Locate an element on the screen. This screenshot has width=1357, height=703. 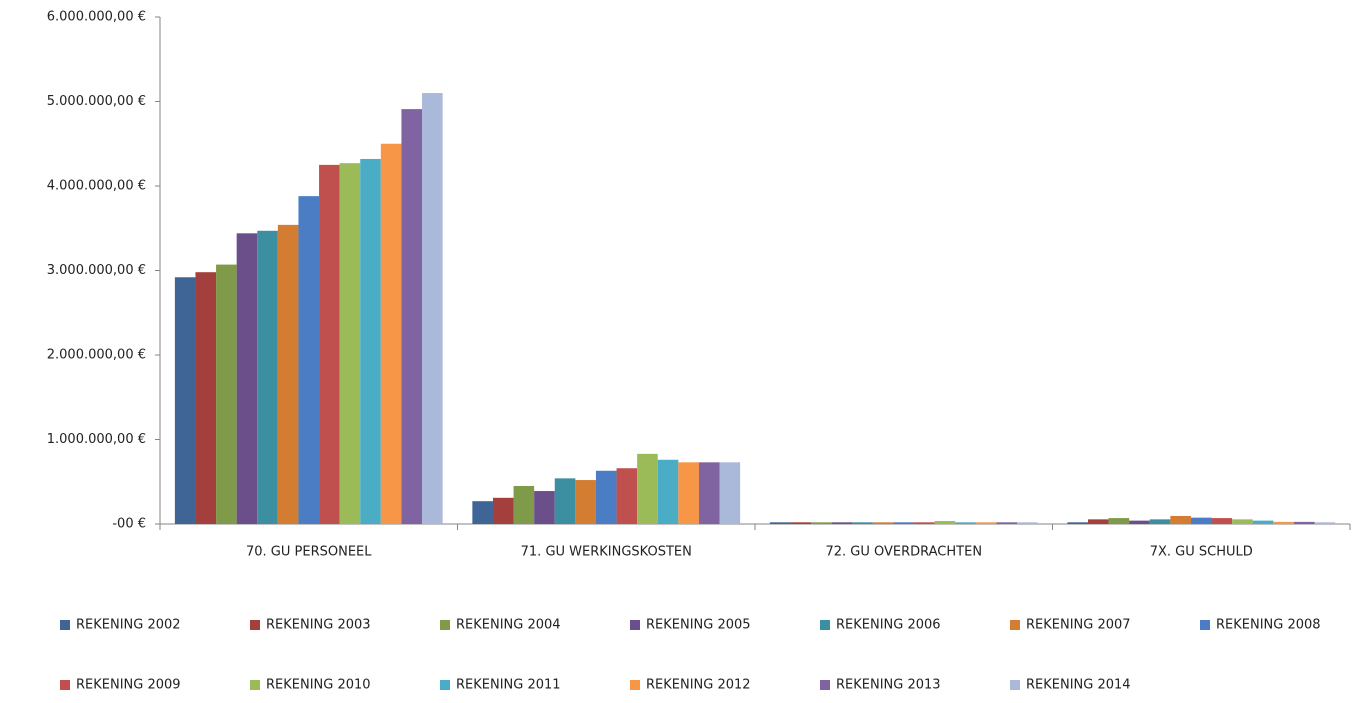
legend-label: REKENING 2008 is located at coordinates (1268, 625).